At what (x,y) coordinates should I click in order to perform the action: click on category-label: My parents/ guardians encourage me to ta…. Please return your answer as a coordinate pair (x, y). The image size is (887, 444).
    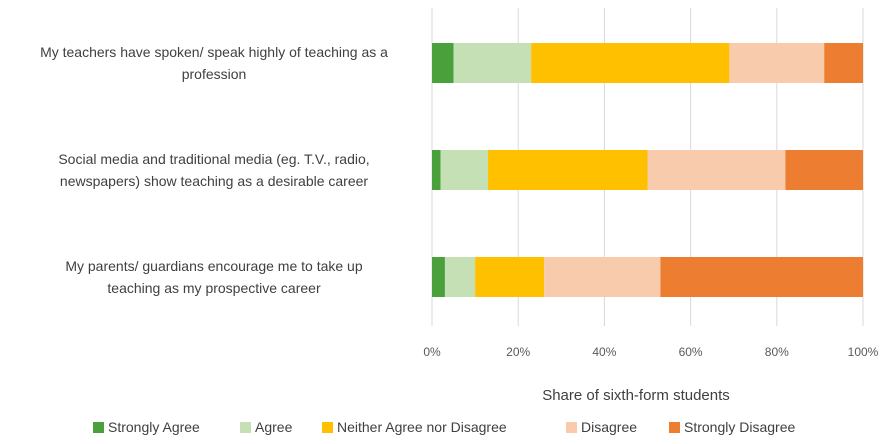
    Looking at the image, I should click on (214, 266).